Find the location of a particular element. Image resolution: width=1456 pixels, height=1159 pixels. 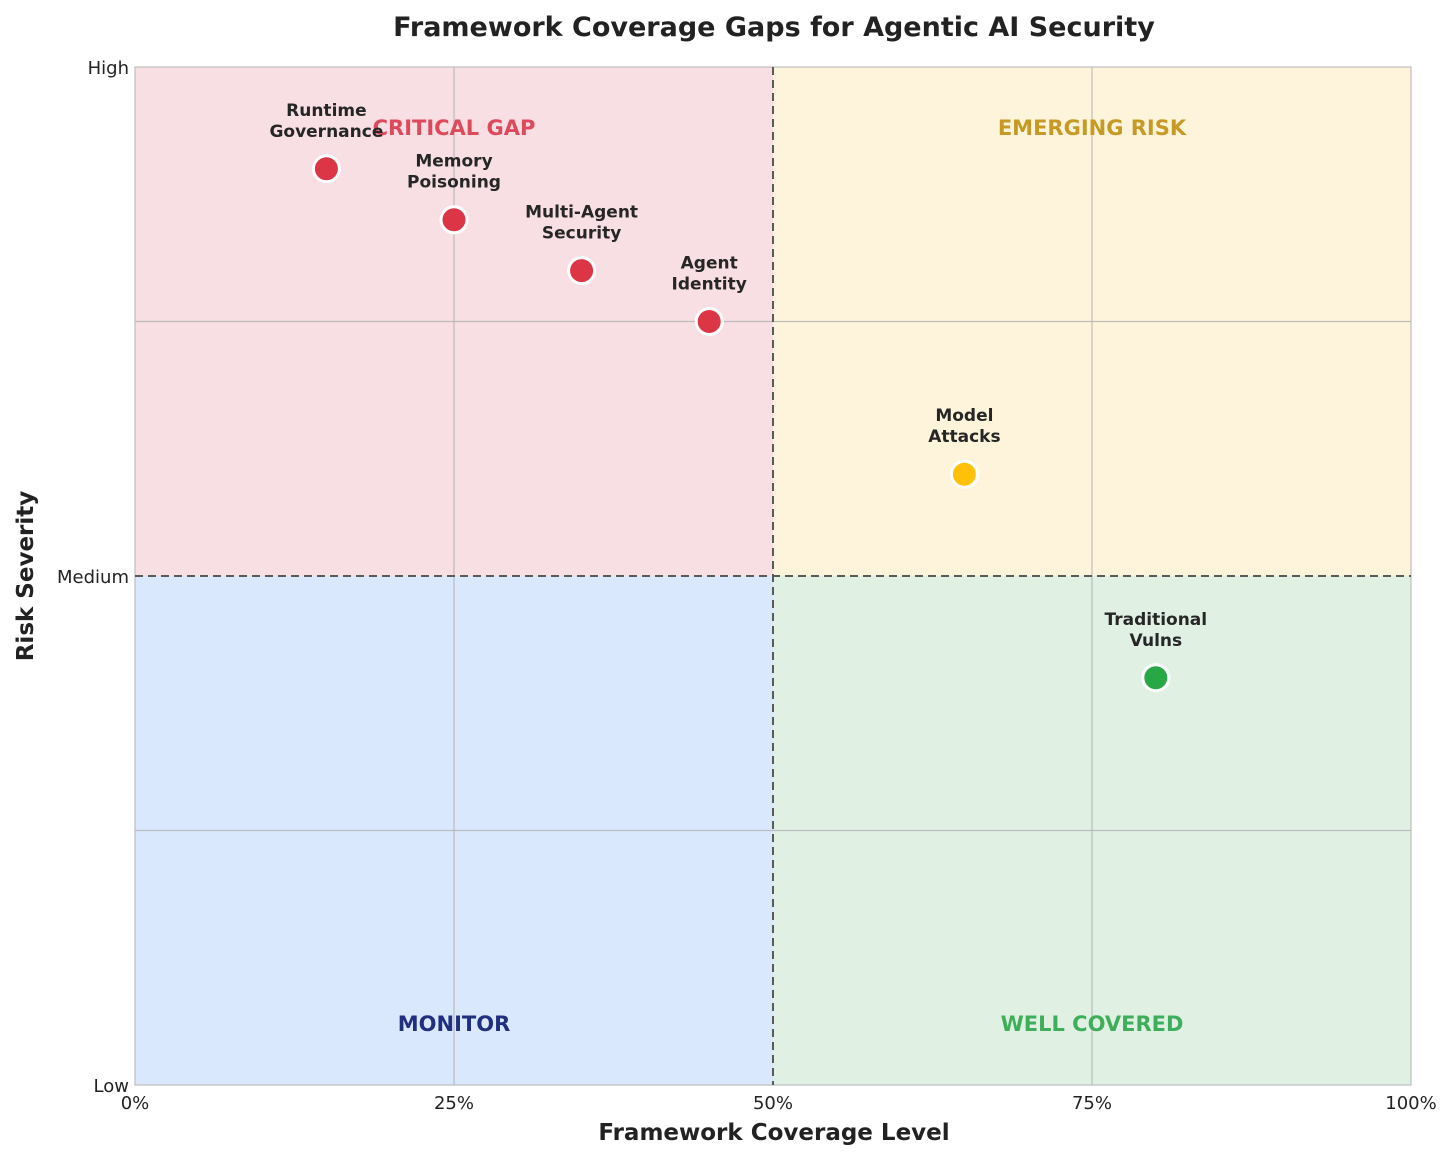

data-point-label: Model is located at coordinates (964, 416).